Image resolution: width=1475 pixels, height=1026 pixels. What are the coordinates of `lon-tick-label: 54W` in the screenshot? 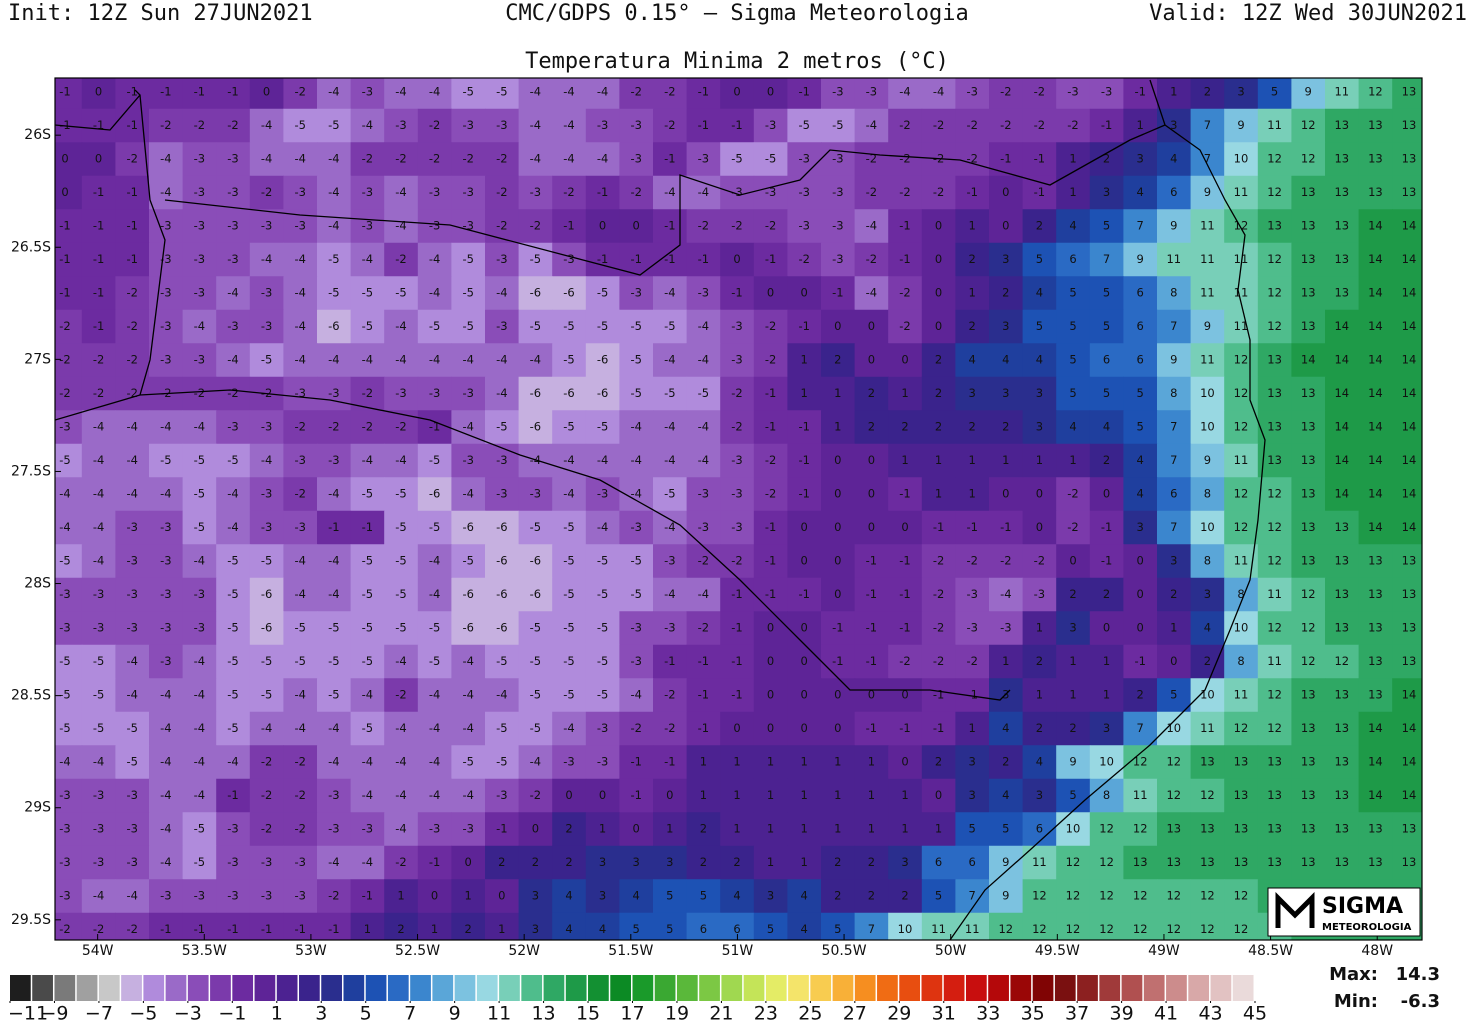 It's located at (98, 951).